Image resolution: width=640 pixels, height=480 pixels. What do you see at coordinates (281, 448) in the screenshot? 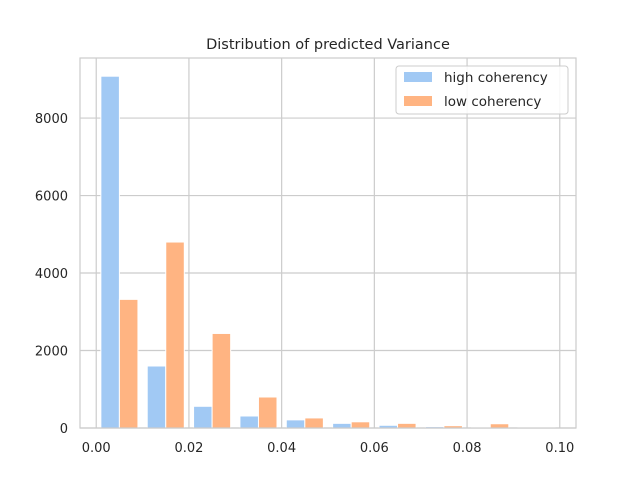
I see `x-tick-label: 0.04` at bounding box center [281, 448].